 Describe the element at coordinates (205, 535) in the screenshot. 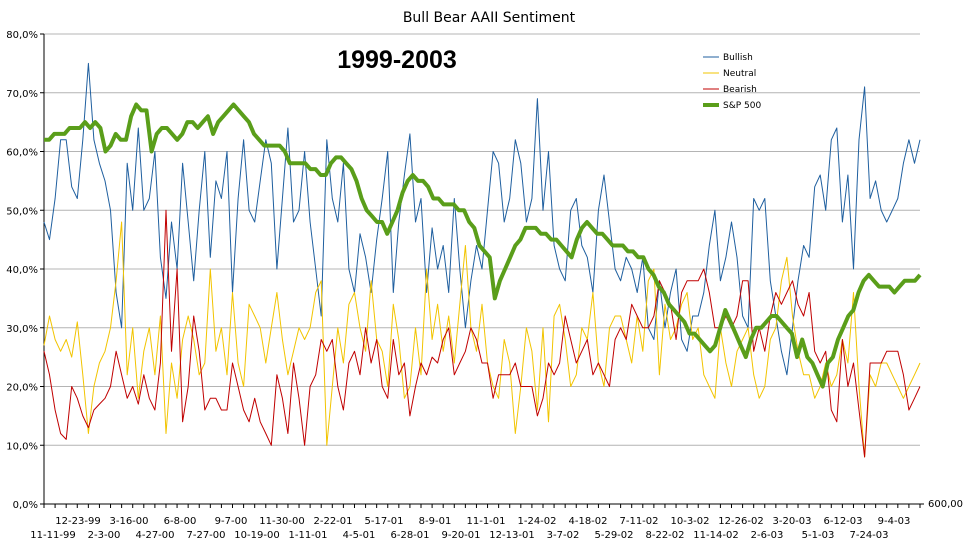

I see `x-tick-label: 7-27-00` at that location.